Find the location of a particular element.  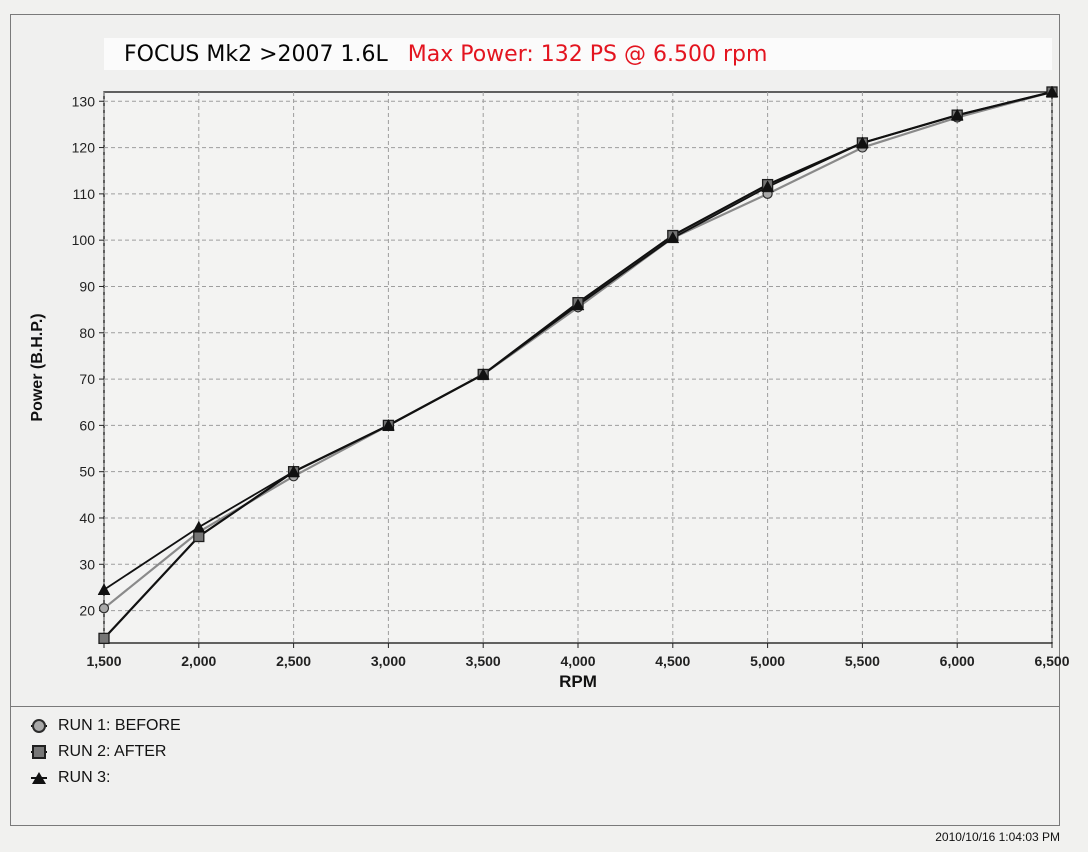

circle-marker-icon is located at coordinates (39, 726).